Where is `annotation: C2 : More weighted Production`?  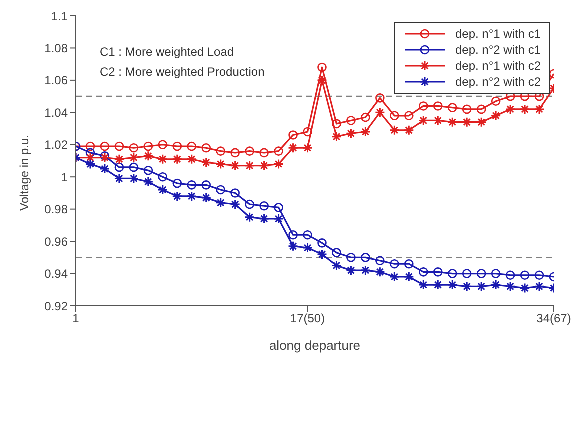
annotation: C2 : More weighted Production is located at coordinates (182, 72).